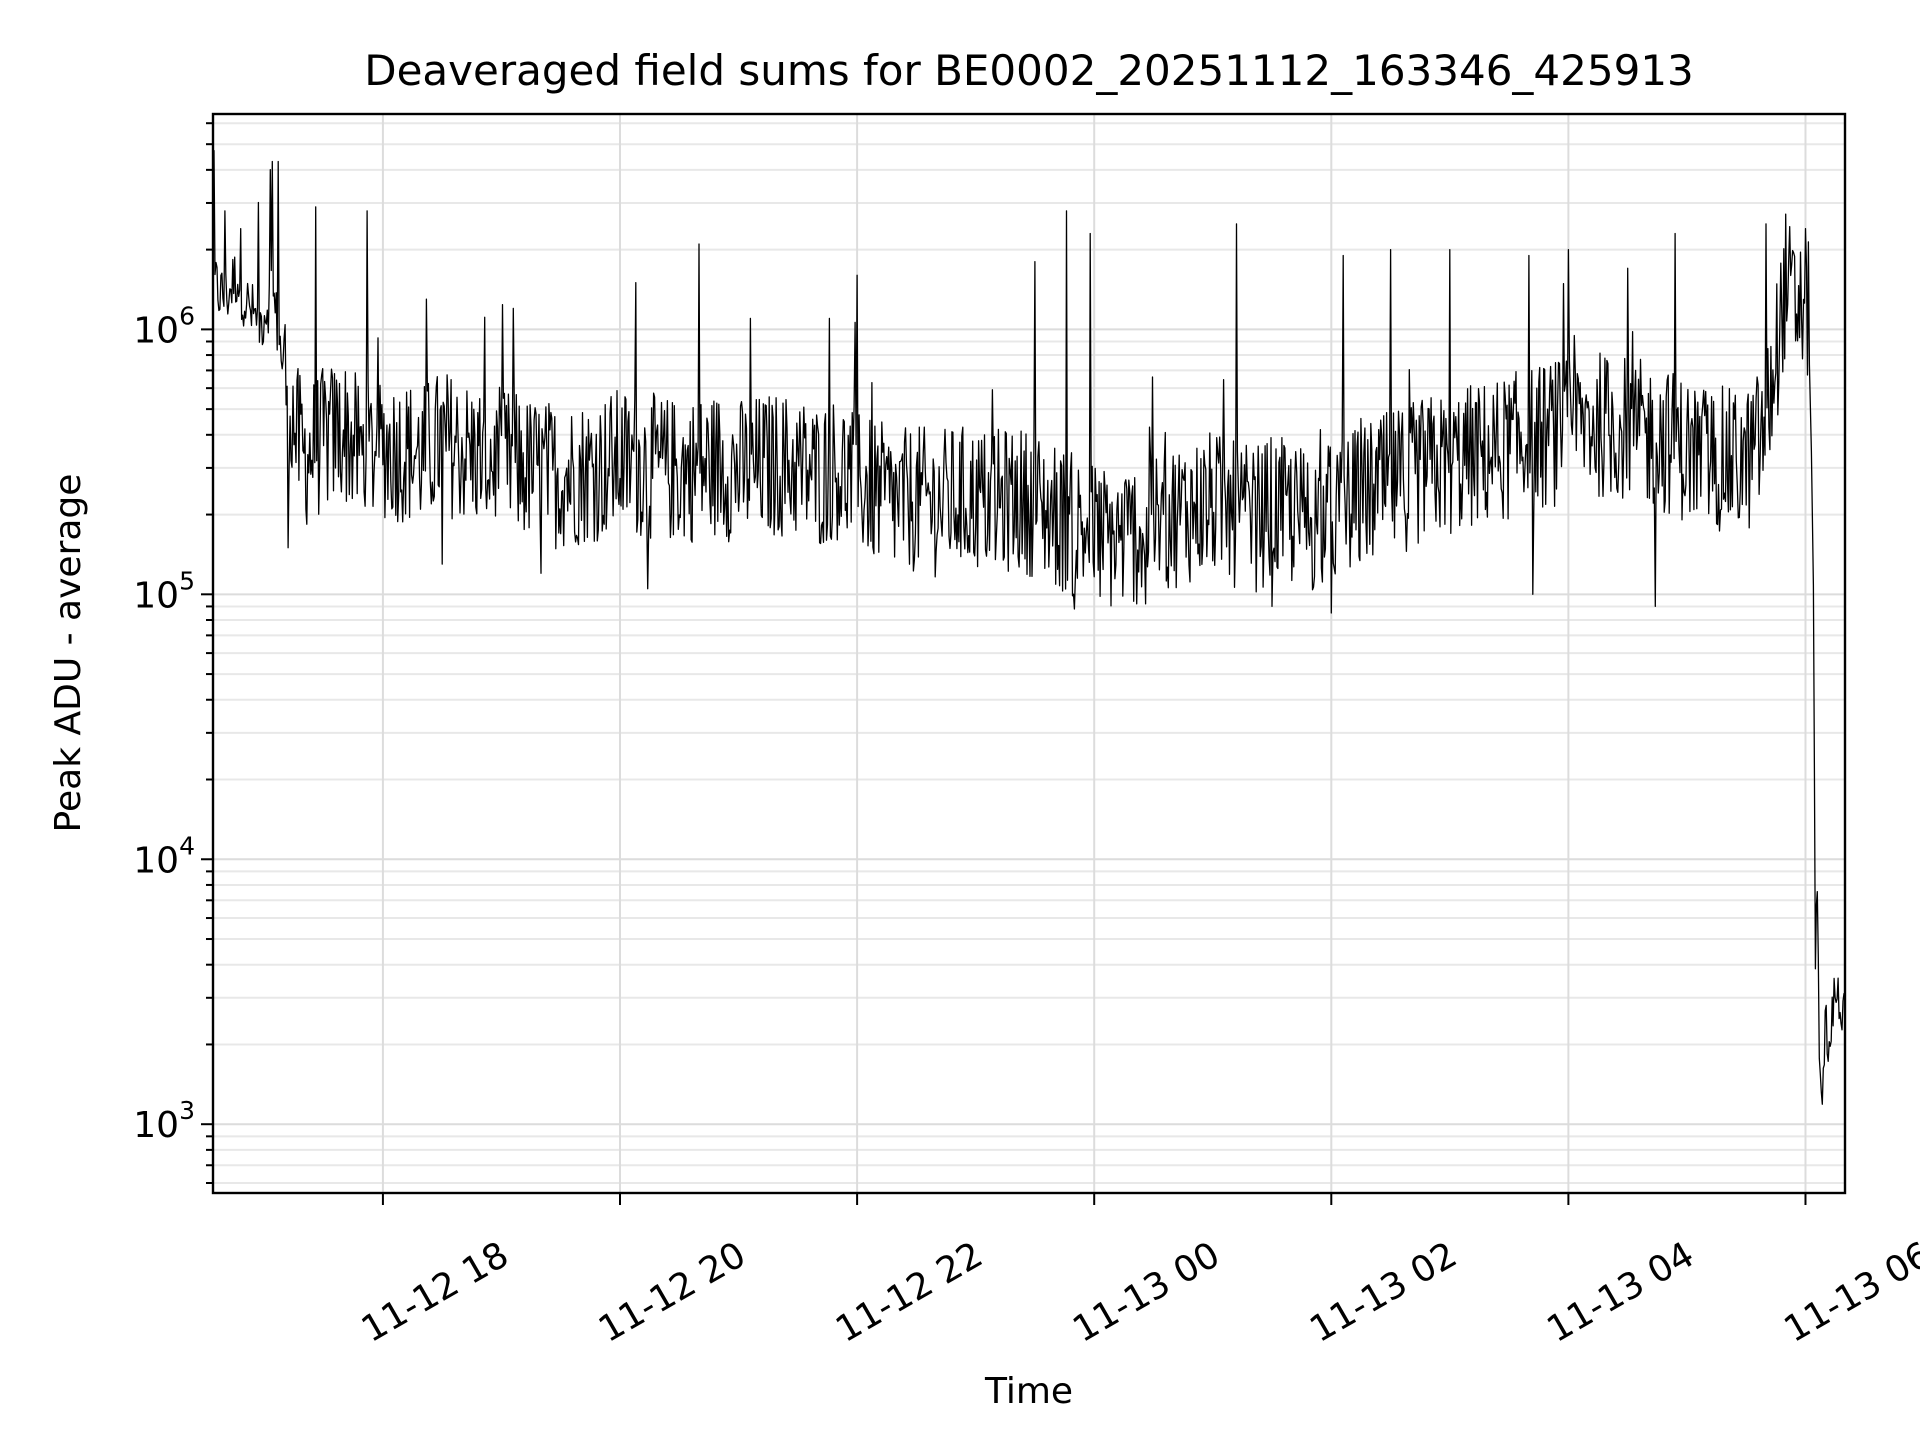 The height and width of the screenshot is (1440, 1920). Describe the element at coordinates (164, 591) in the screenshot. I see `y-tick-label: 10⁵` at that location.